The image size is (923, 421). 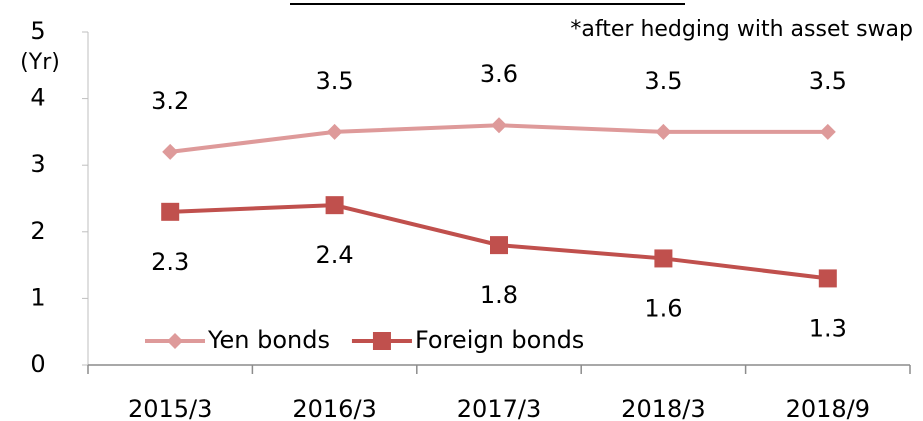 I want to click on data-label: 1.3, so click(x=828, y=328).